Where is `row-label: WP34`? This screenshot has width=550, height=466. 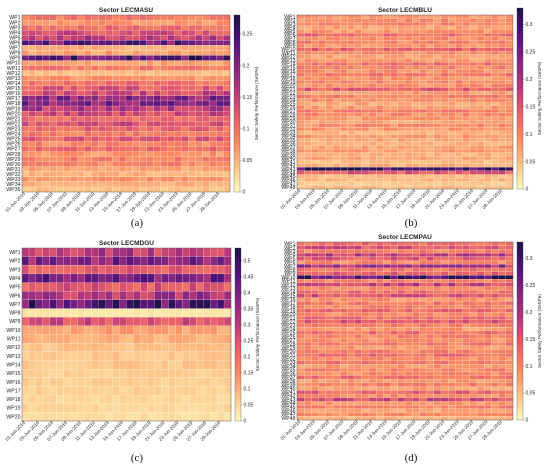
row-label: WP34 is located at coordinates (288, 367).